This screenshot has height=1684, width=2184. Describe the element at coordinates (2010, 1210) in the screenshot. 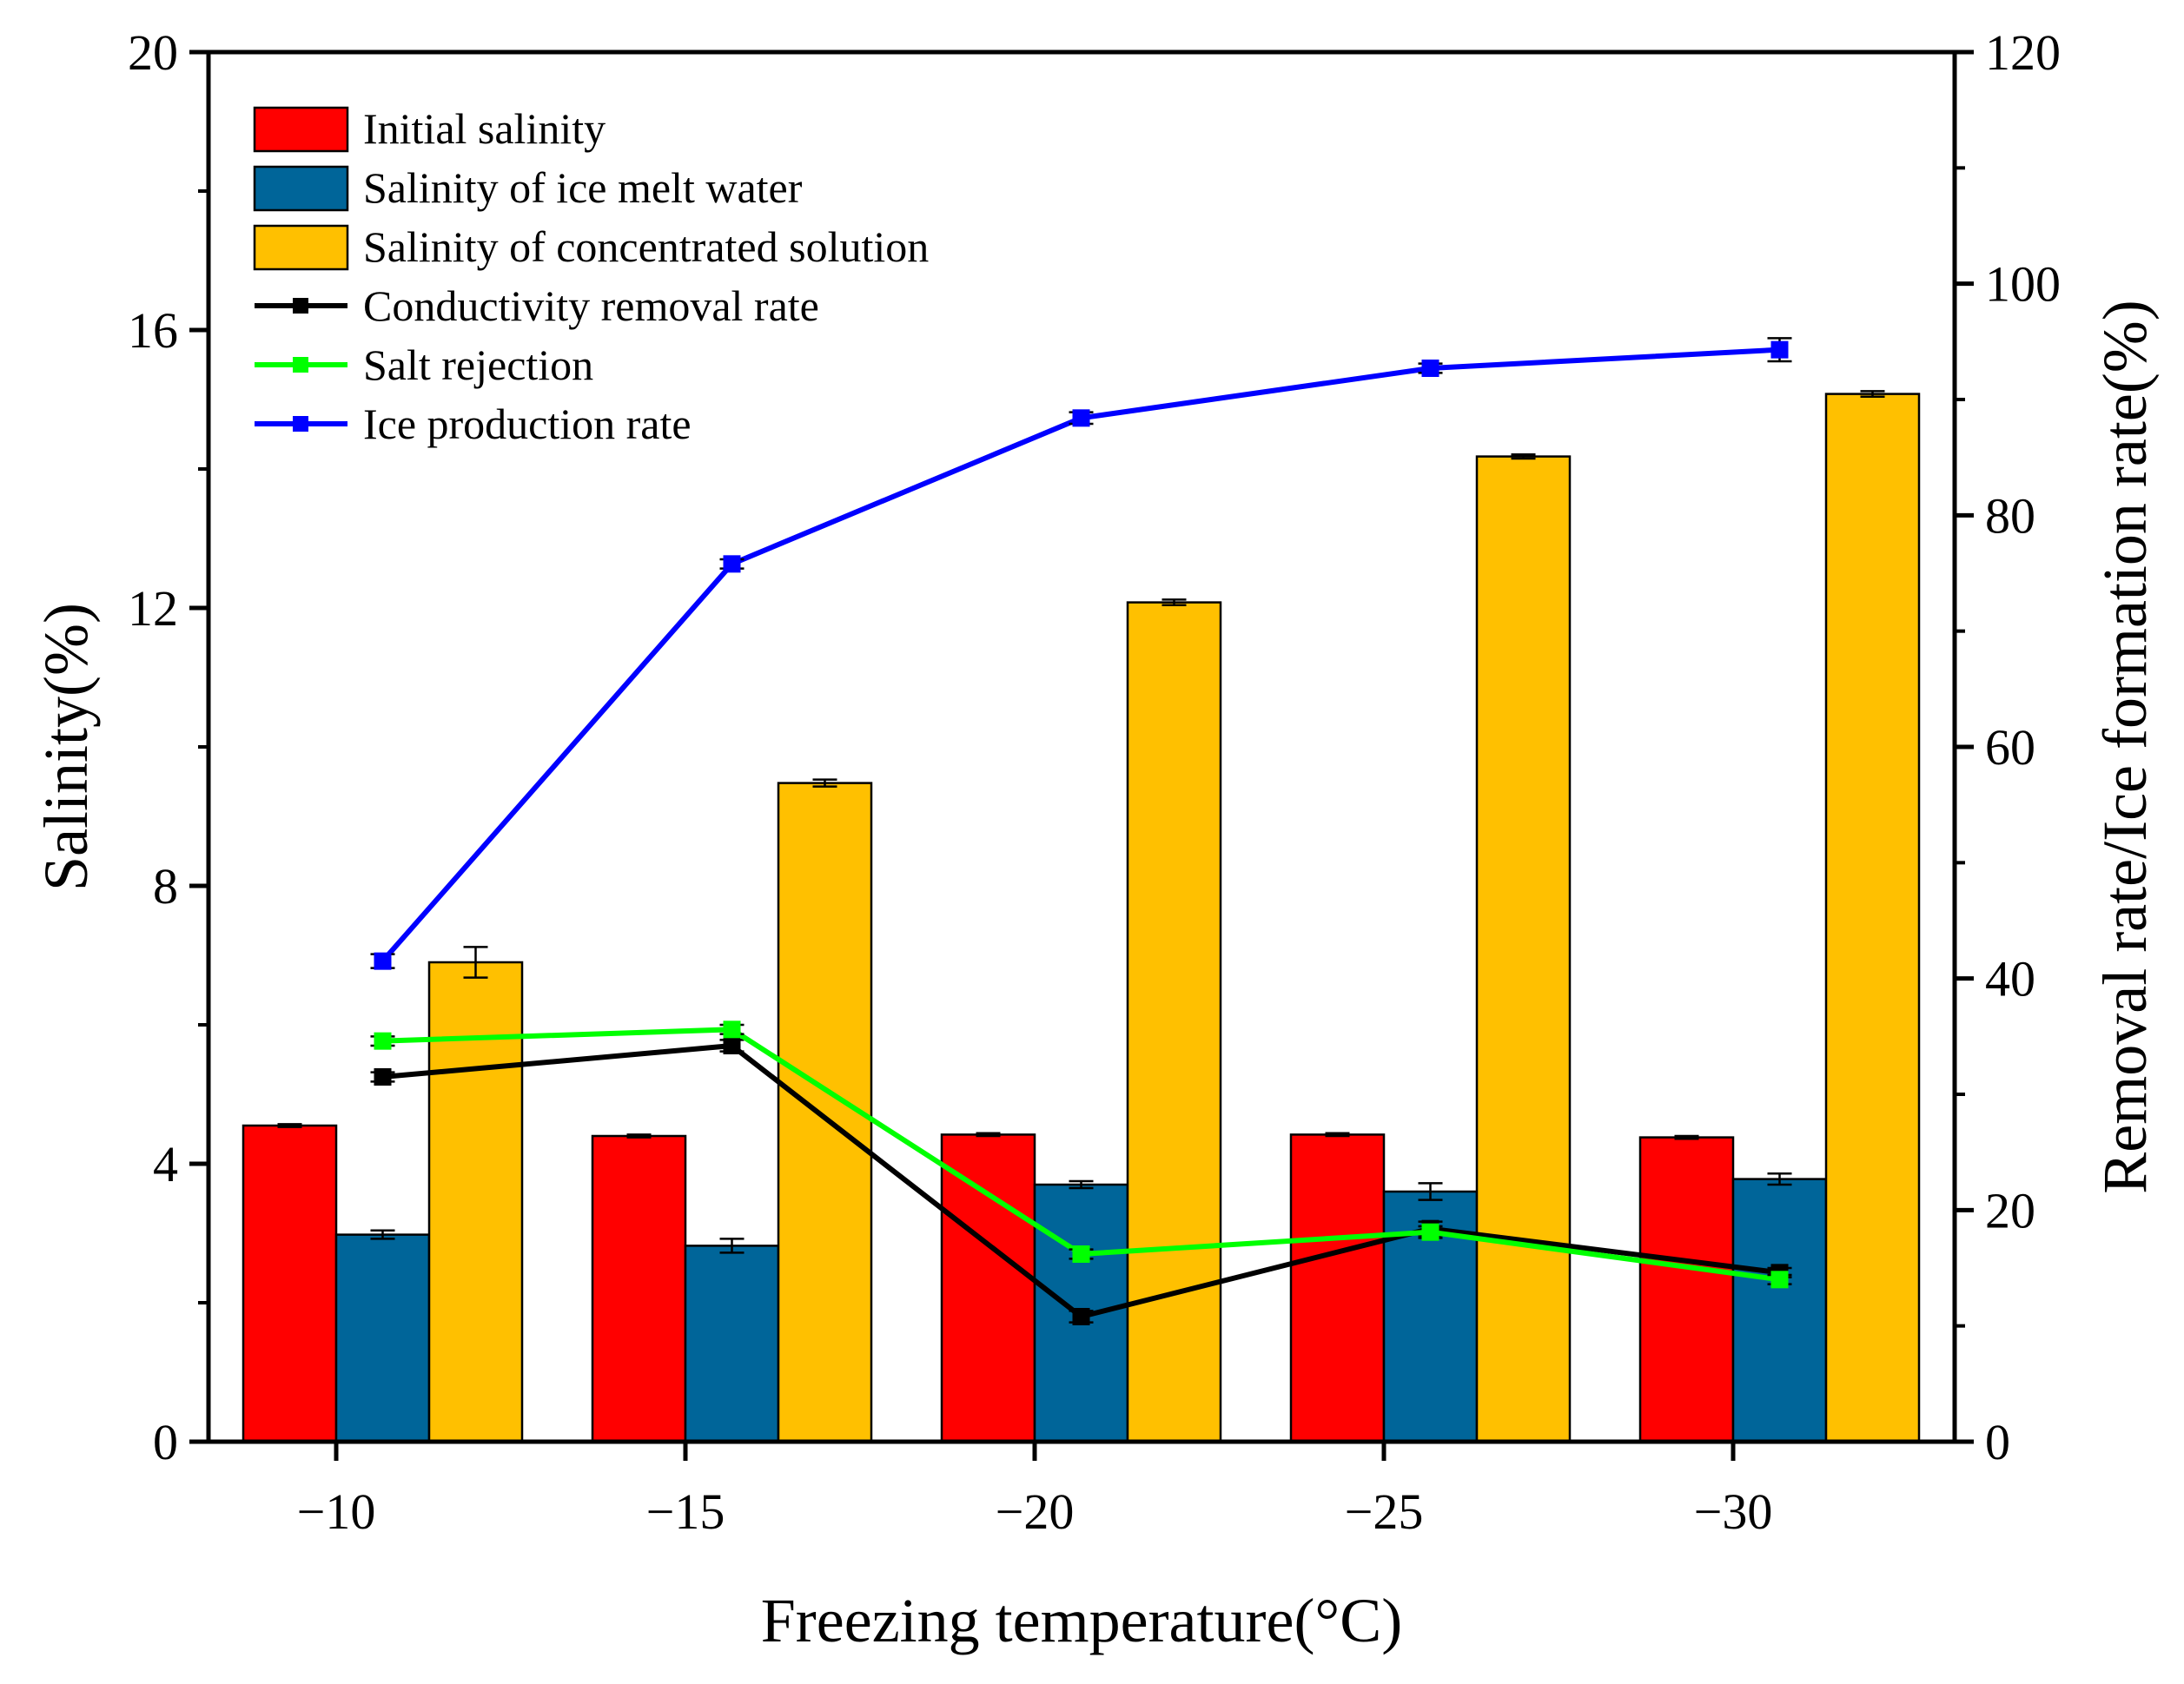

I see `y2-tick-label: 20` at that location.